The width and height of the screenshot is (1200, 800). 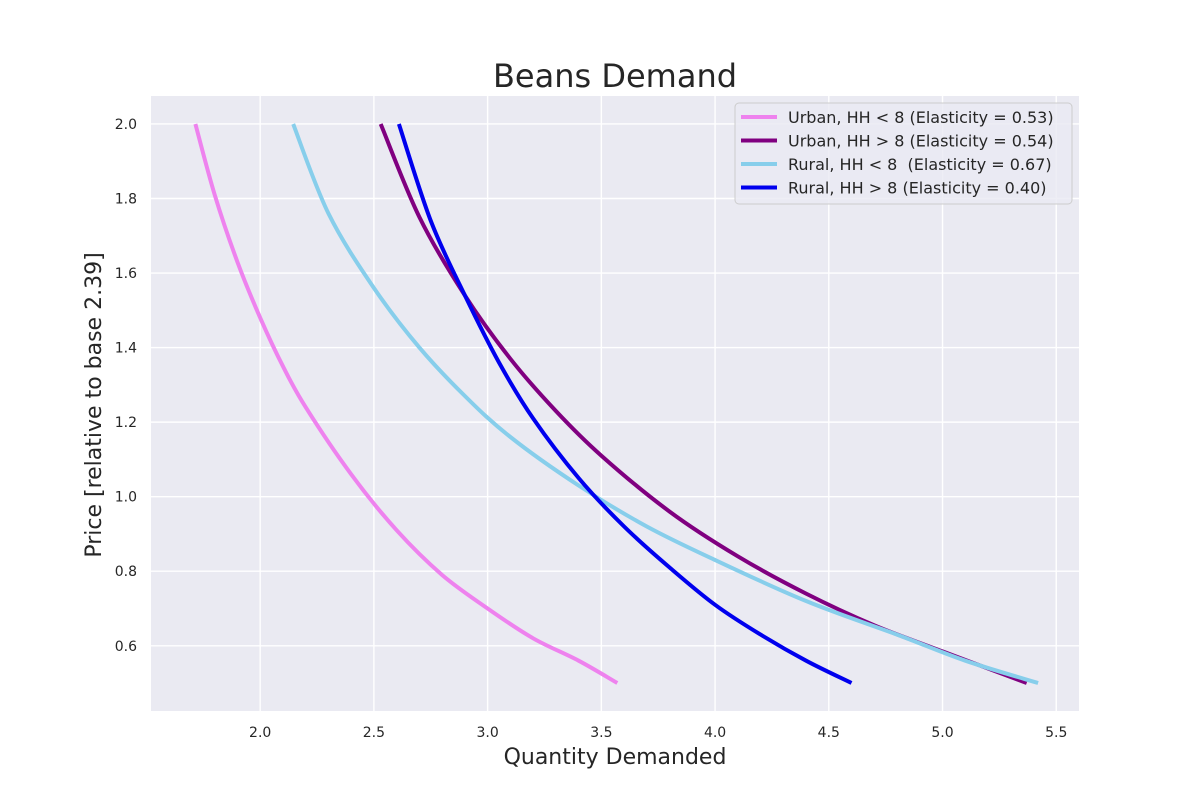 I want to click on y-tick-label: 1.2, so click(x=126, y=423).